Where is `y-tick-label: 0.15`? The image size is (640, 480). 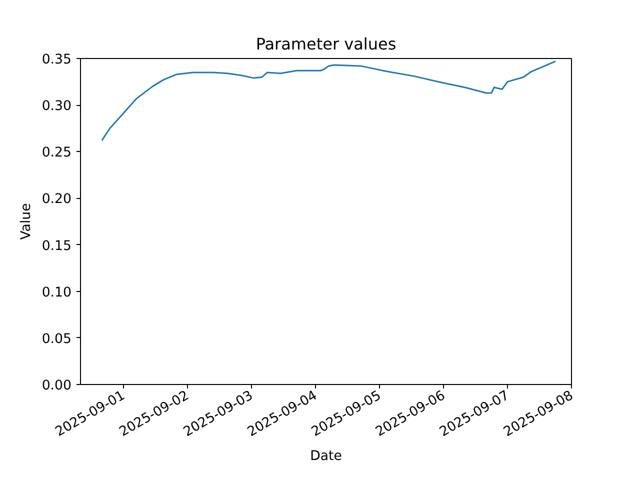
y-tick-label: 0.15 is located at coordinates (57, 246).